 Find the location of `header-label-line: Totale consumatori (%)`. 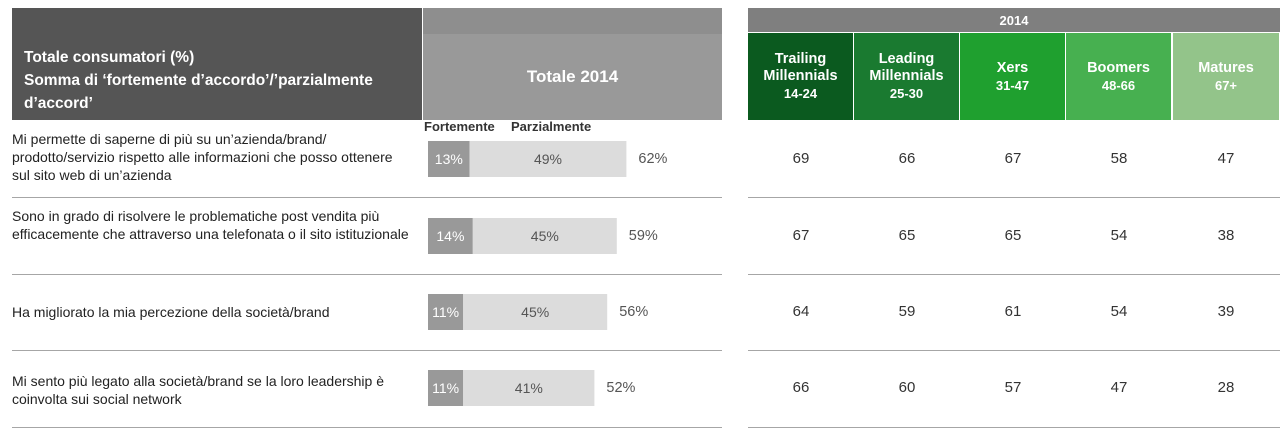

header-label-line: Totale consumatori (%) is located at coordinates (109, 57).